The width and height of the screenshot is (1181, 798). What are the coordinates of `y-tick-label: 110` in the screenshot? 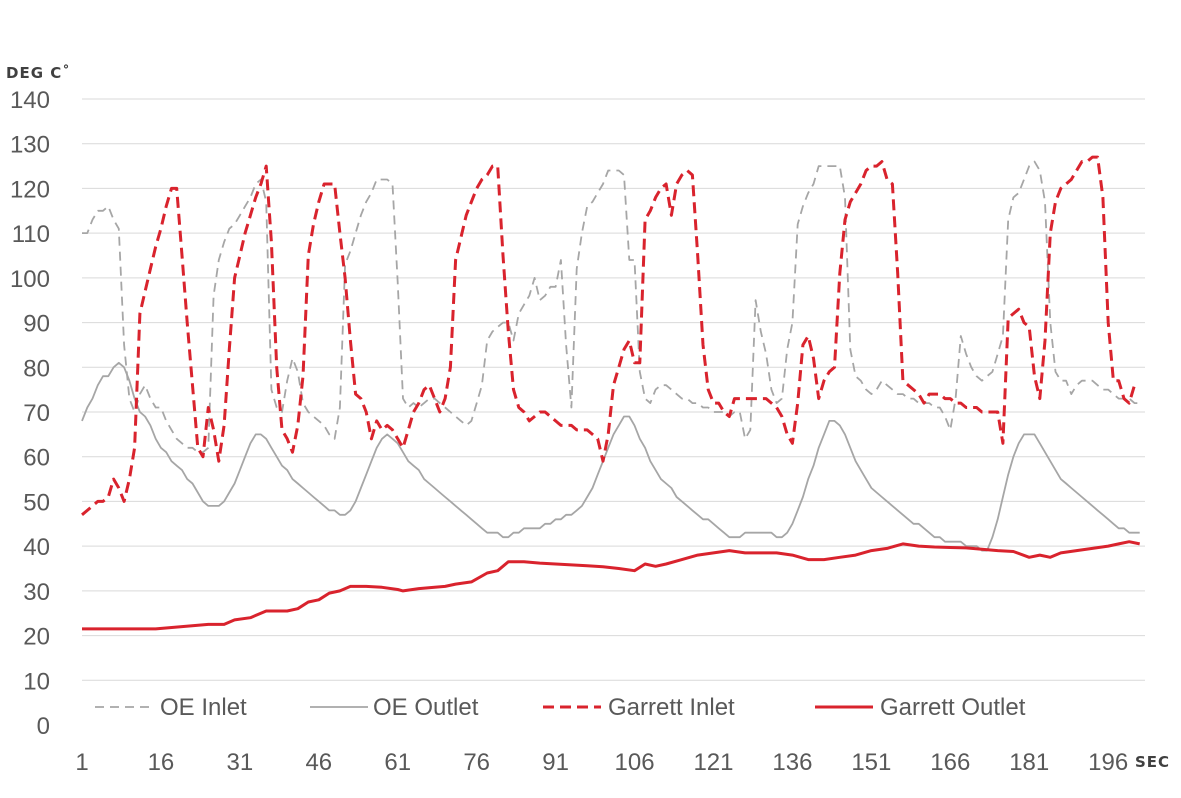 It's located at (31, 234).